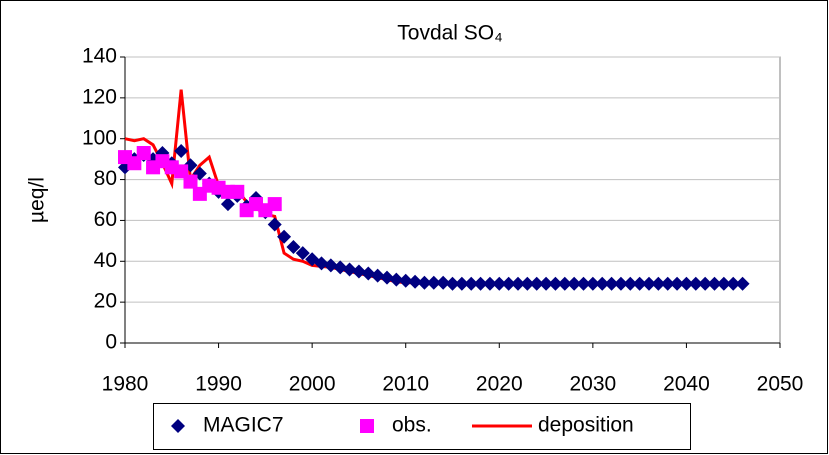 The width and height of the screenshot is (829, 455). Describe the element at coordinates (592, 384) in the screenshot. I see `x-tick-label: 2030` at that location.